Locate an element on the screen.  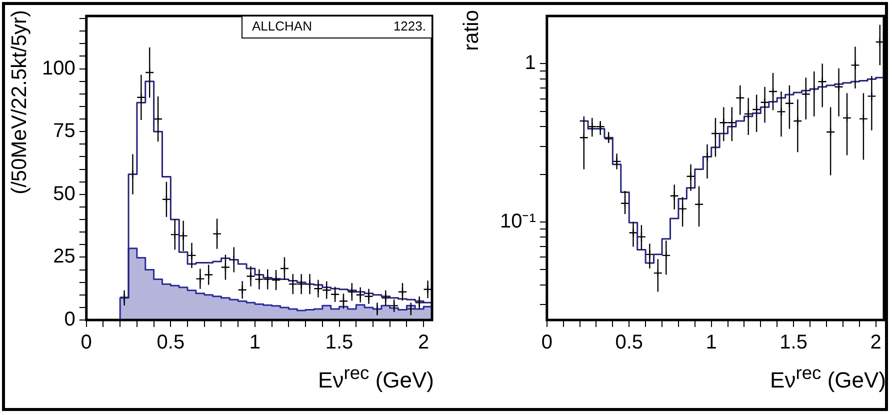
annotation: 1223. is located at coordinates (409, 26).